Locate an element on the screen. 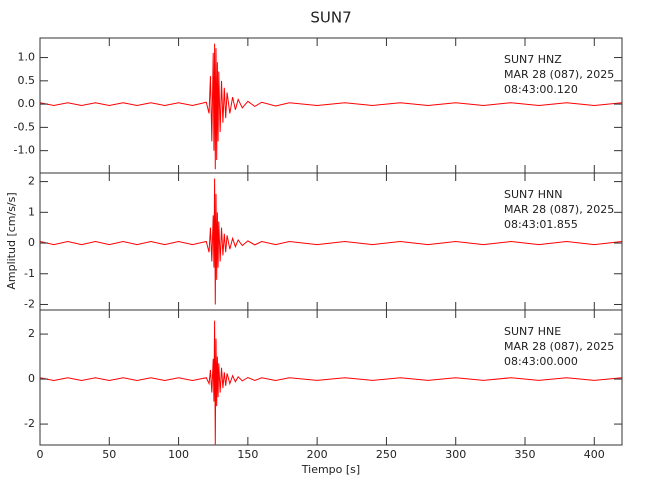 The width and height of the screenshot is (650, 500). x-tick-label: 350 is located at coordinates (525, 454).